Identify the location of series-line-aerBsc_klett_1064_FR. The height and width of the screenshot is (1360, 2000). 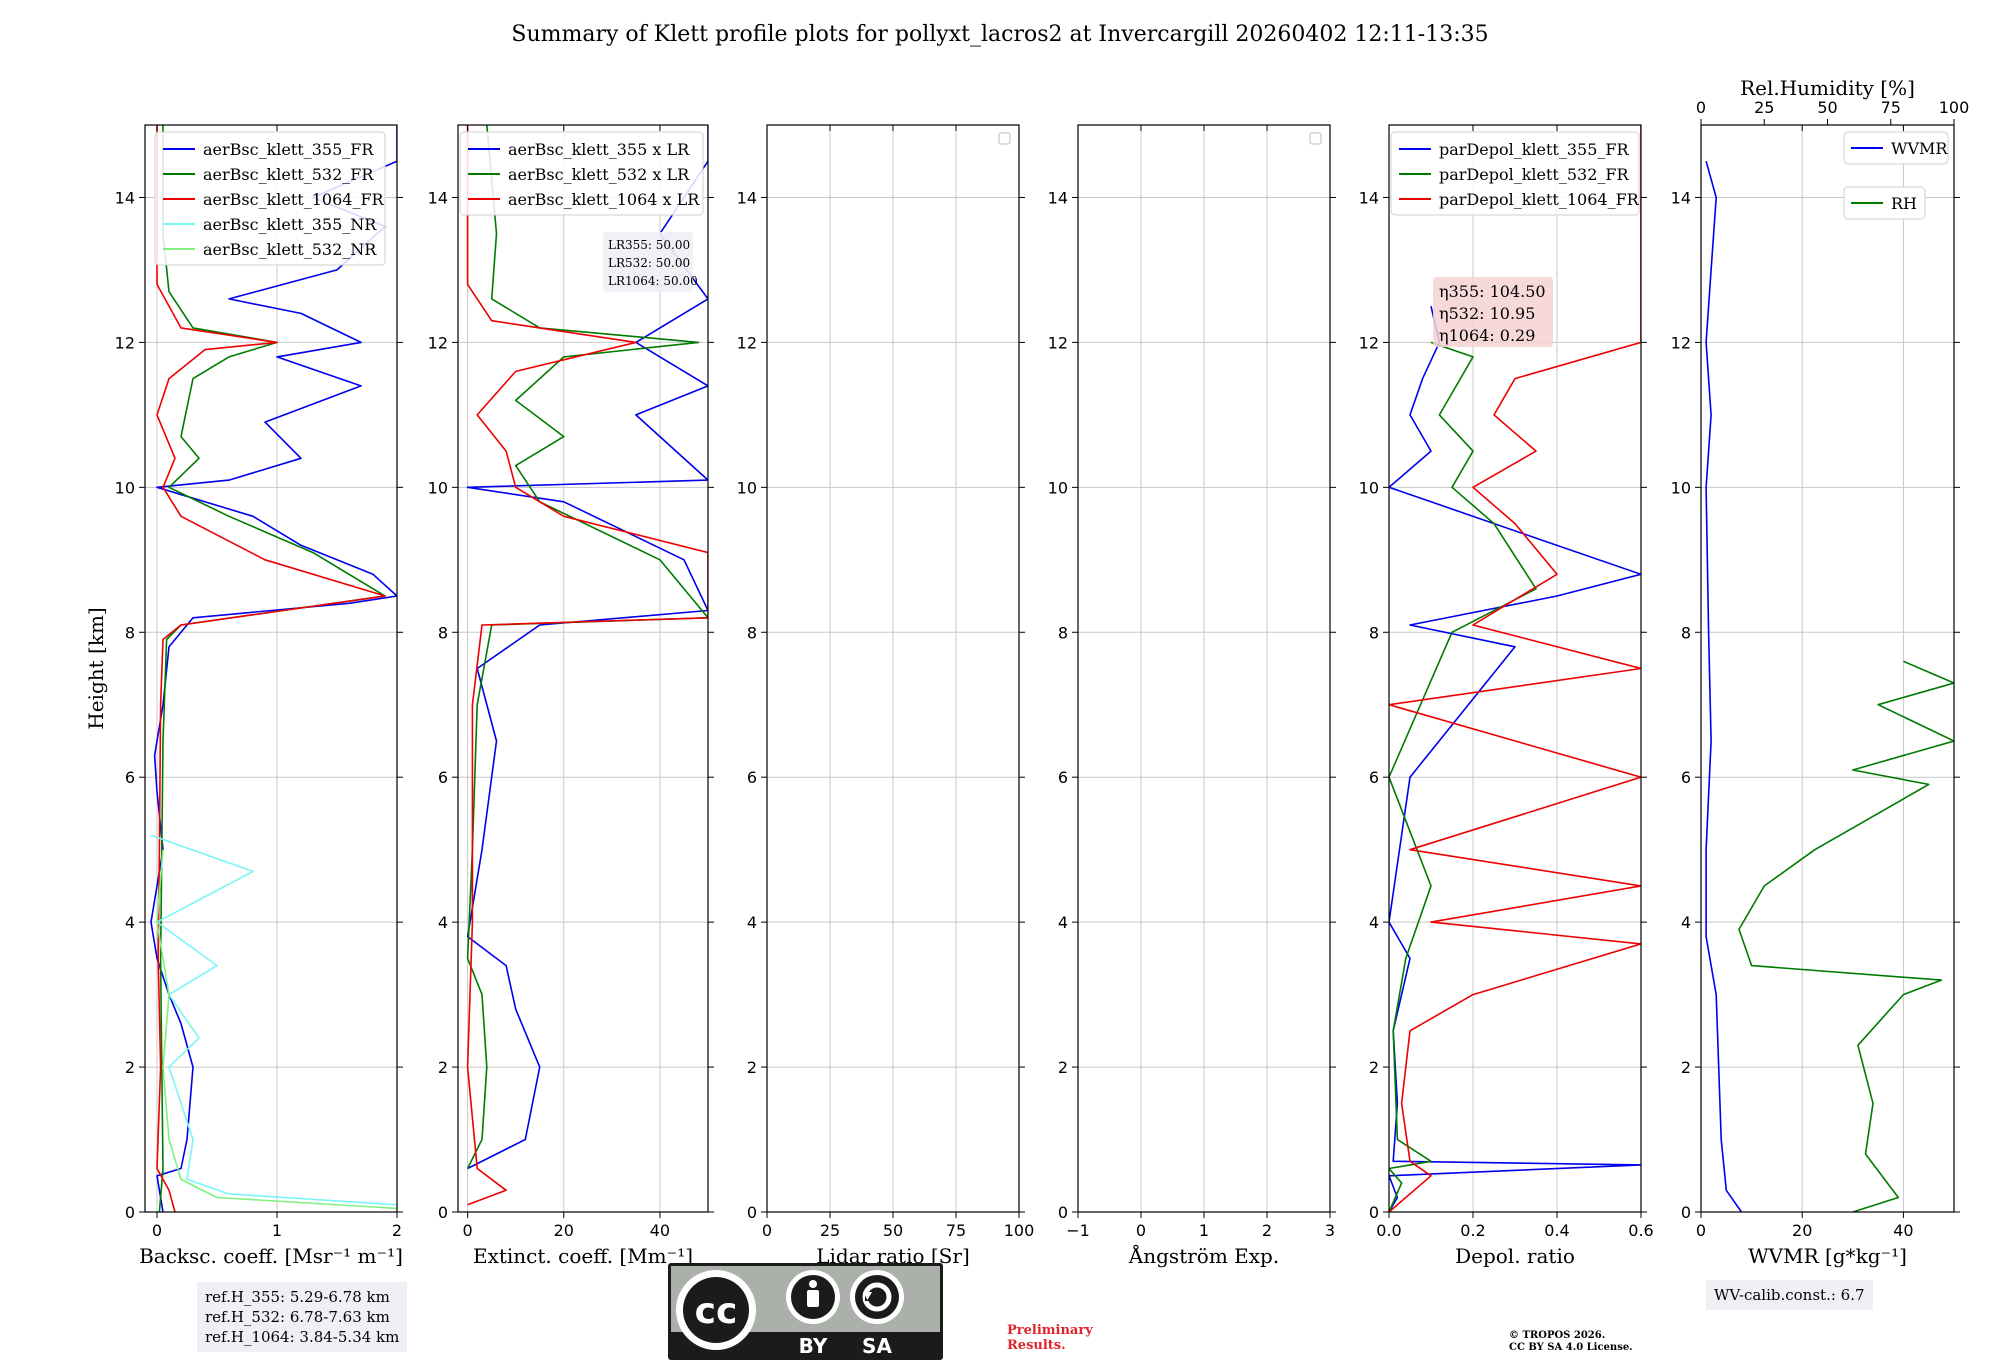
(271, 668).